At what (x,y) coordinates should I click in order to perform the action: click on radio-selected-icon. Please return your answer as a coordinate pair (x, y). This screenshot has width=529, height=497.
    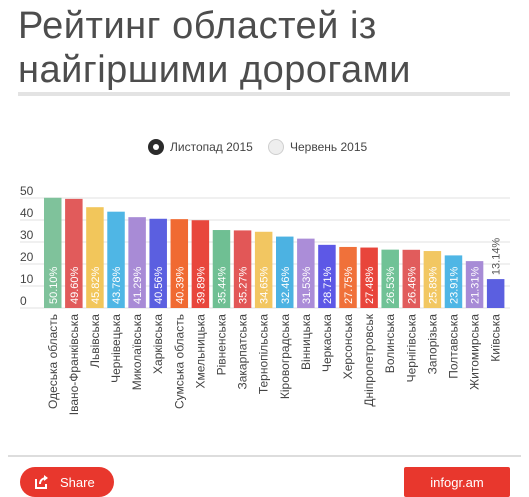
    Looking at the image, I should click on (156, 147).